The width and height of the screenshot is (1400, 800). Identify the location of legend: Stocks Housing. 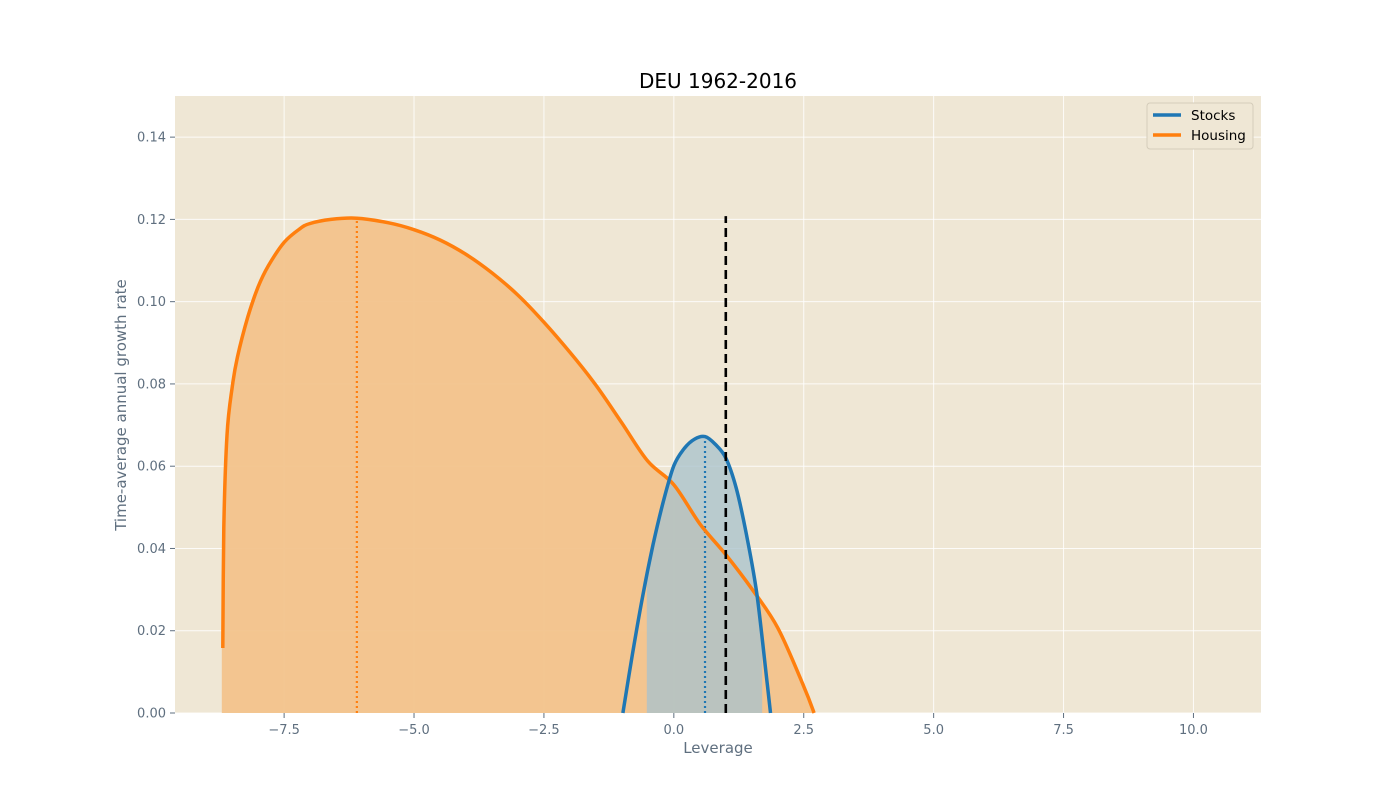
(1200, 126).